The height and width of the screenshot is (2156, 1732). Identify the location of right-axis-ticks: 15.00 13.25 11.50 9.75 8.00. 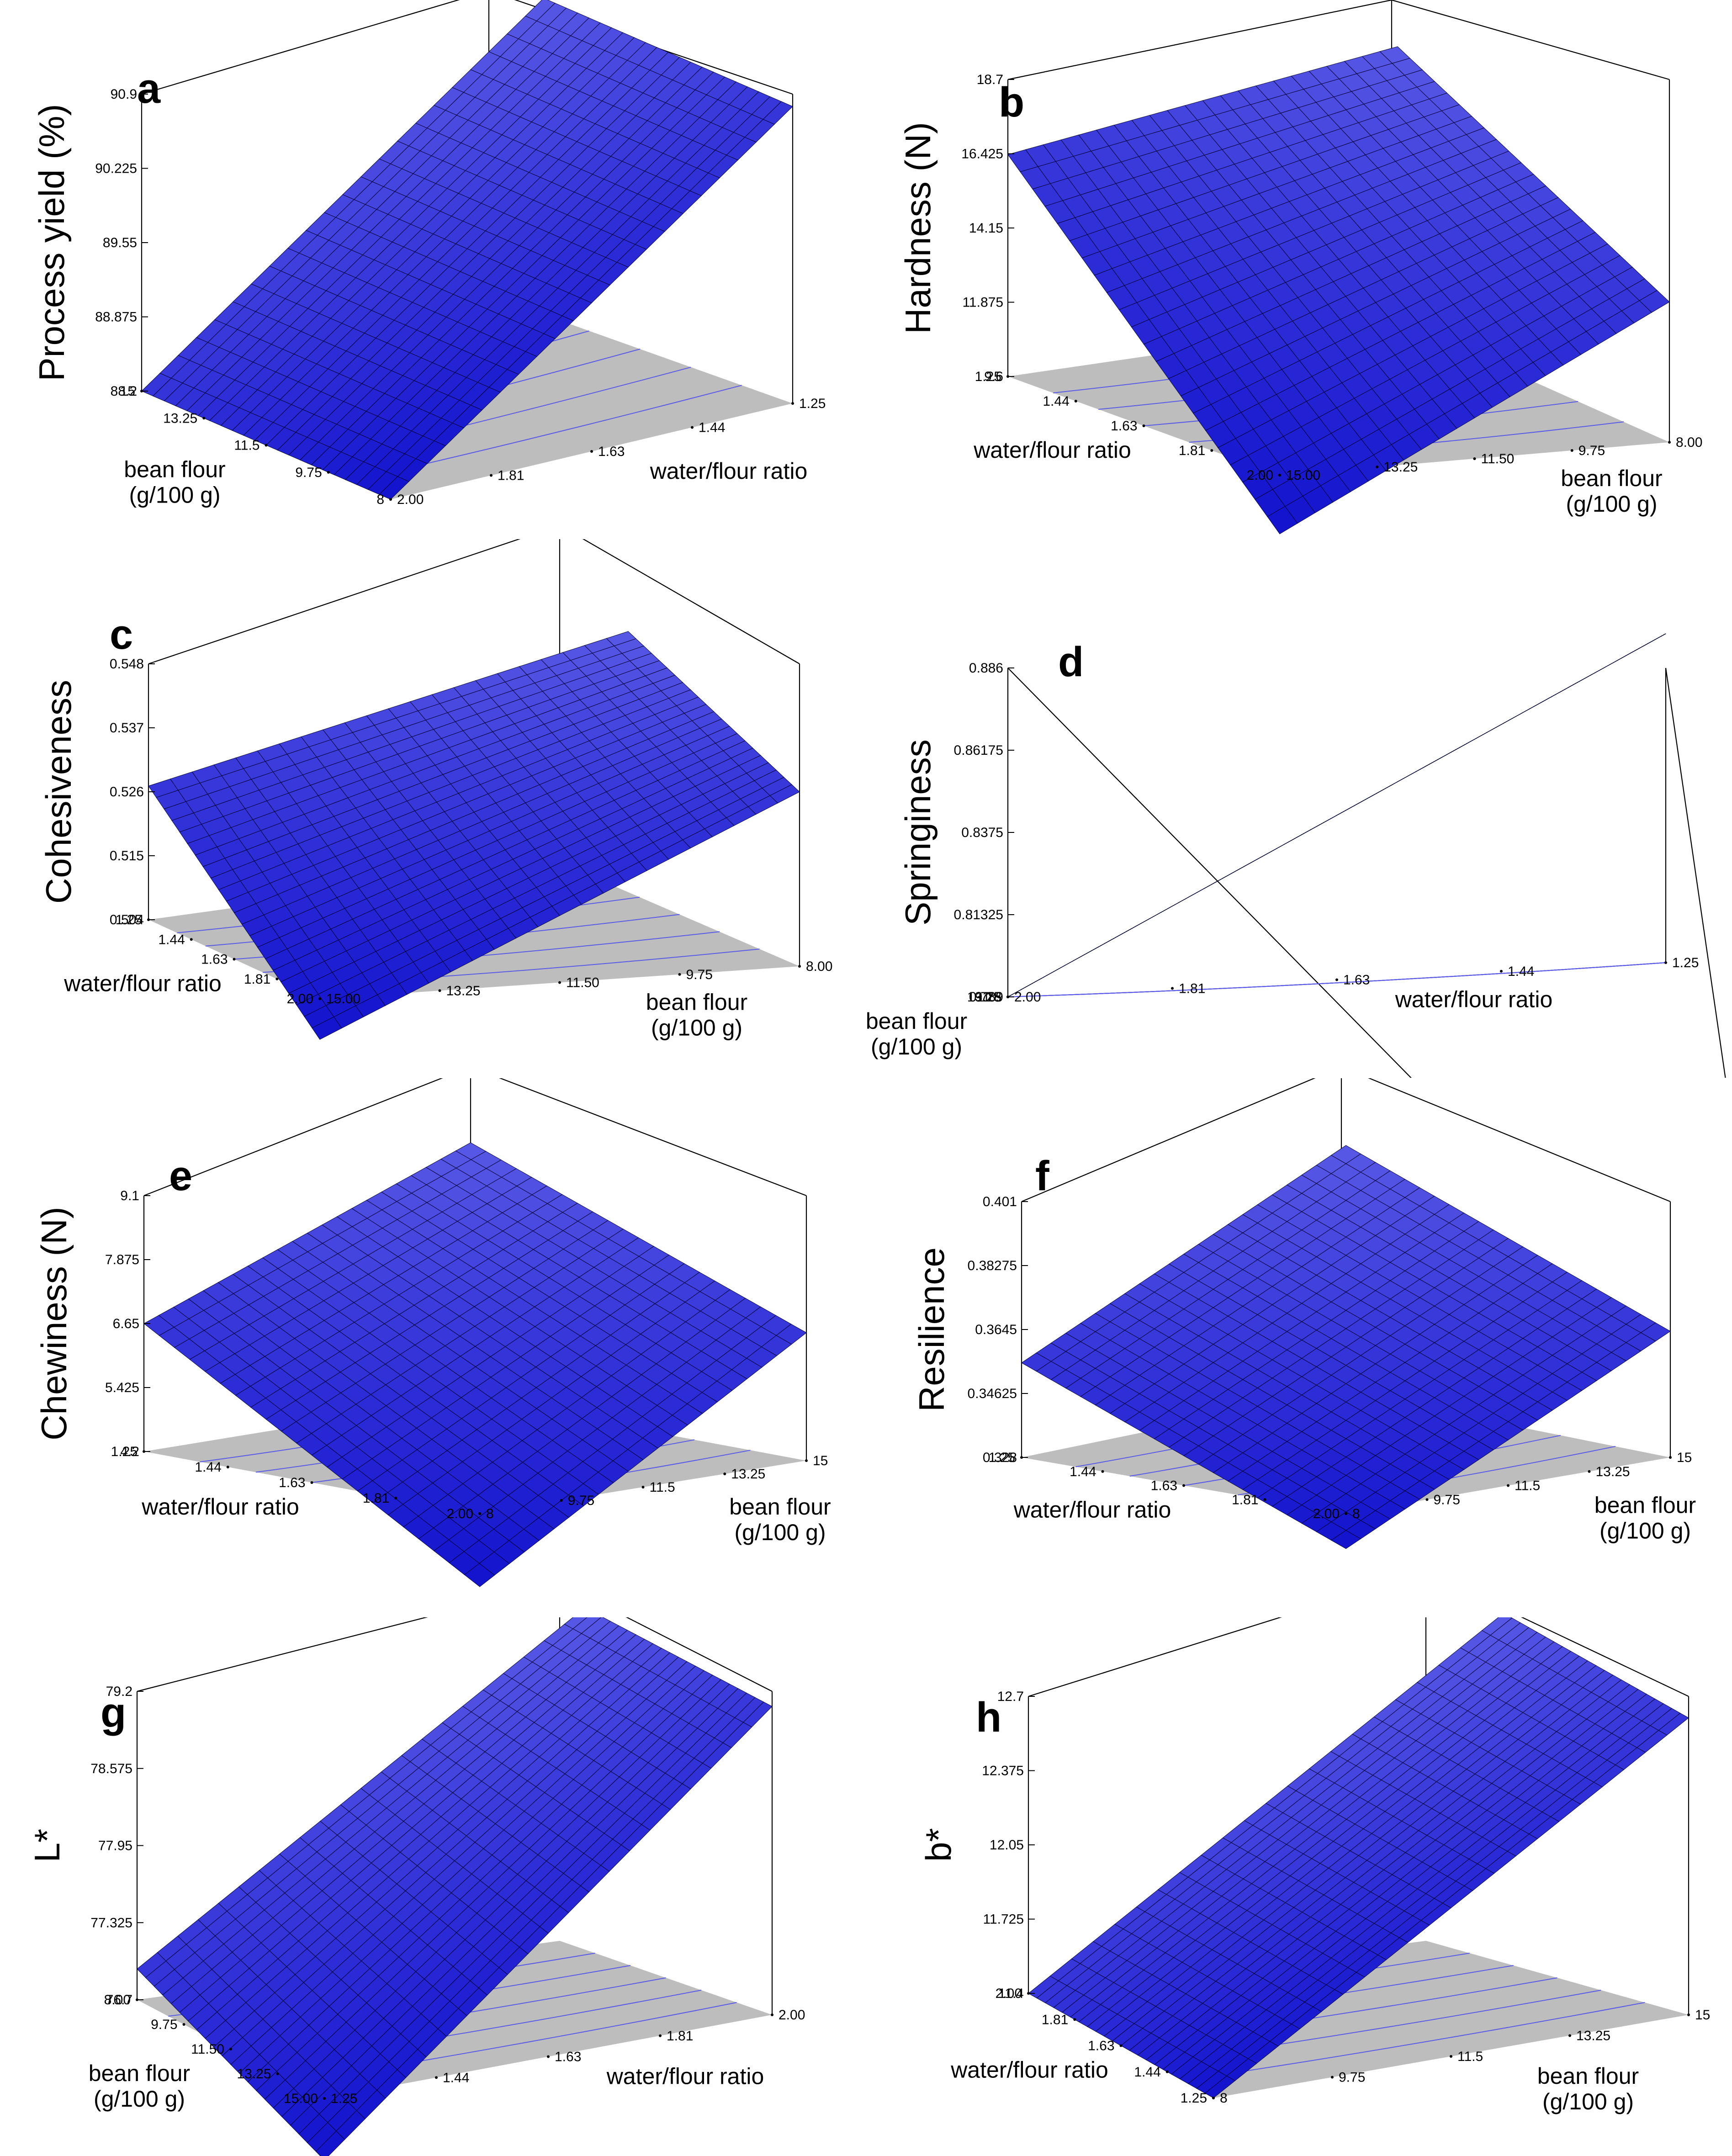
(575, 983).